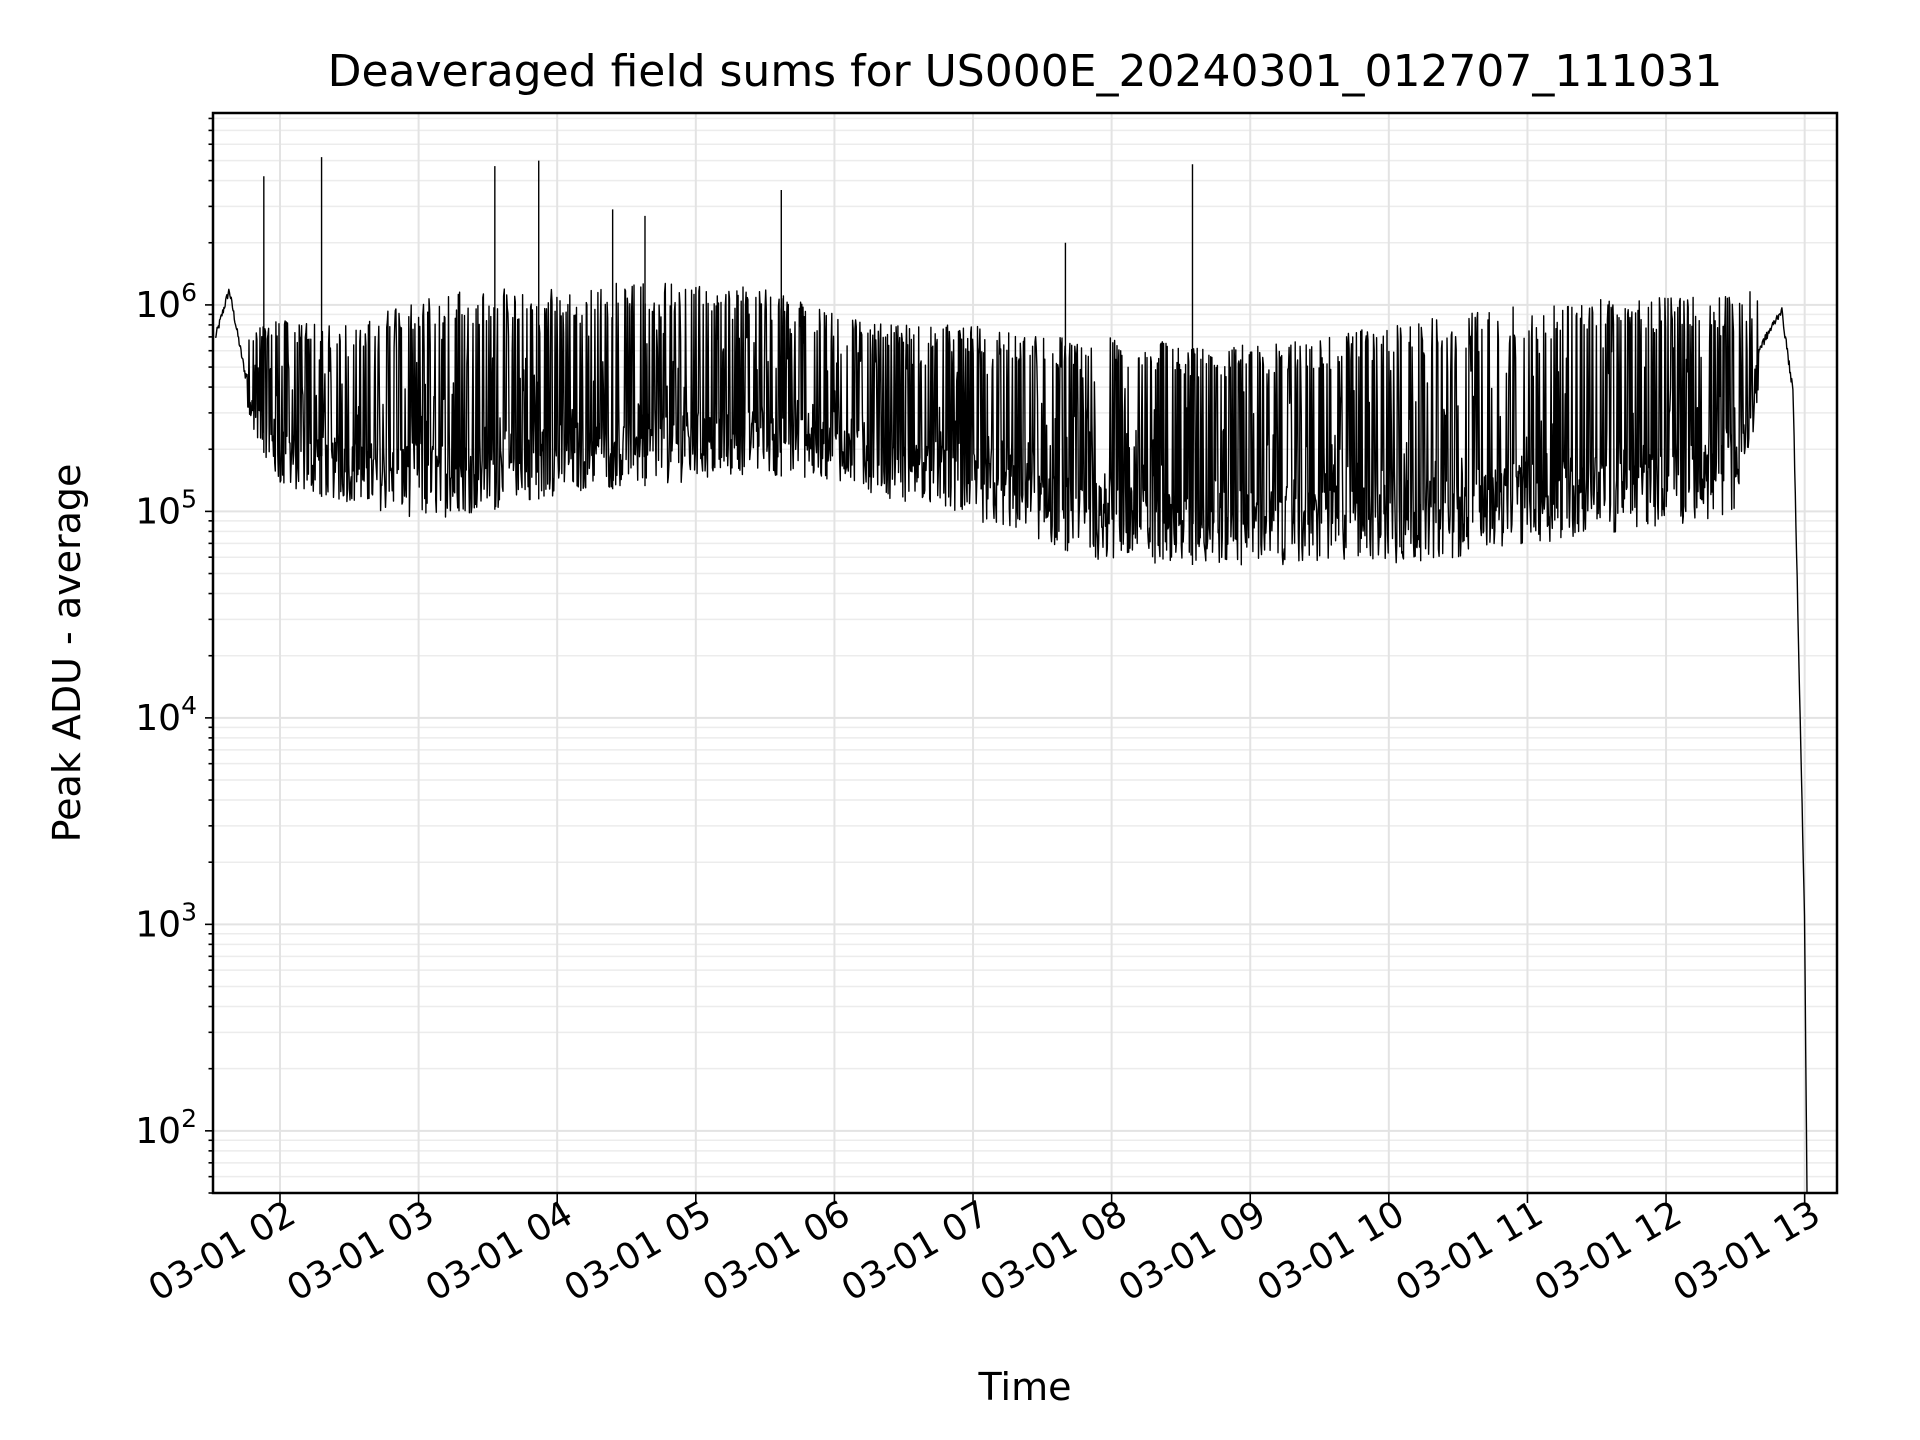 The image size is (1920, 1440). What do you see at coordinates (638, 1251) in the screenshot?
I see `x-tick-label: 03-01 05` at bounding box center [638, 1251].